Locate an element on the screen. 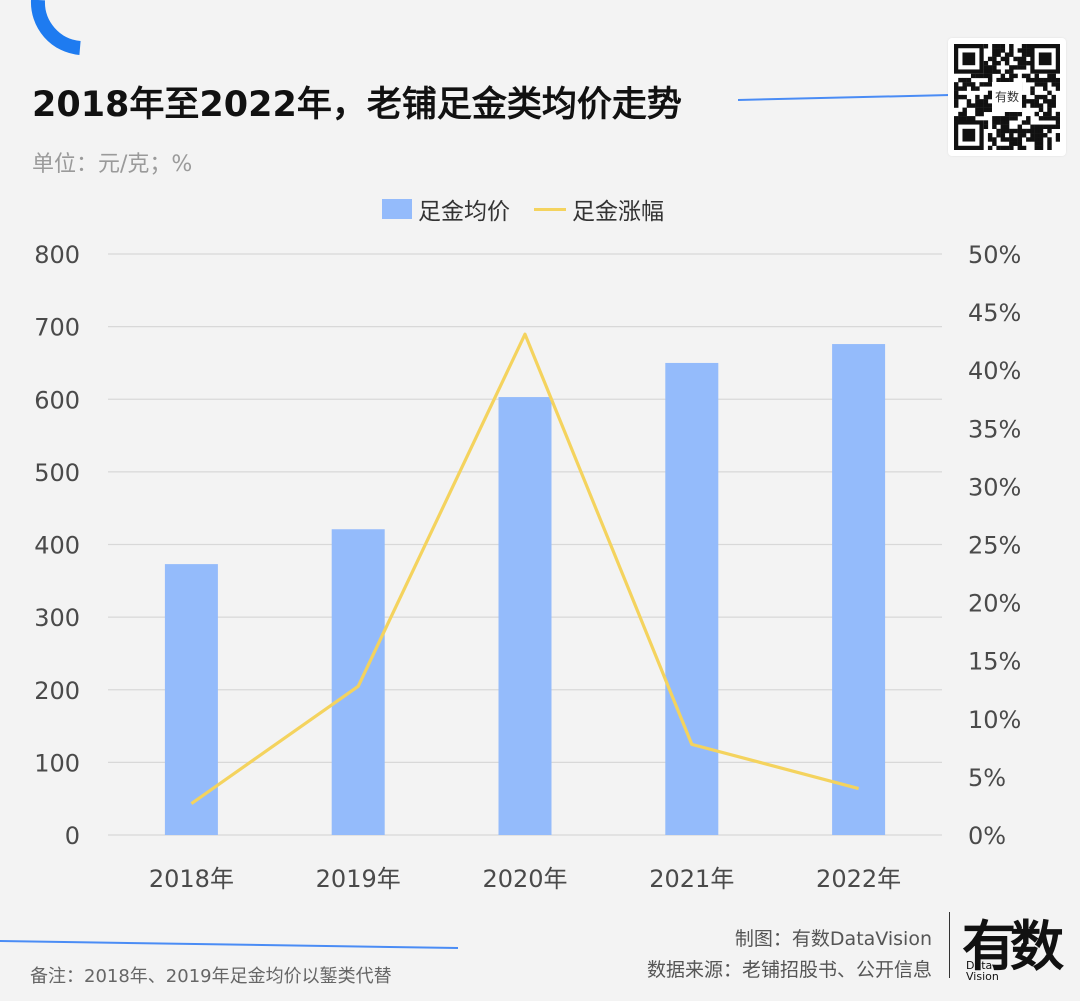 The height and width of the screenshot is (1001, 1080). y-right-tick-label: 5% is located at coordinates (987, 778).